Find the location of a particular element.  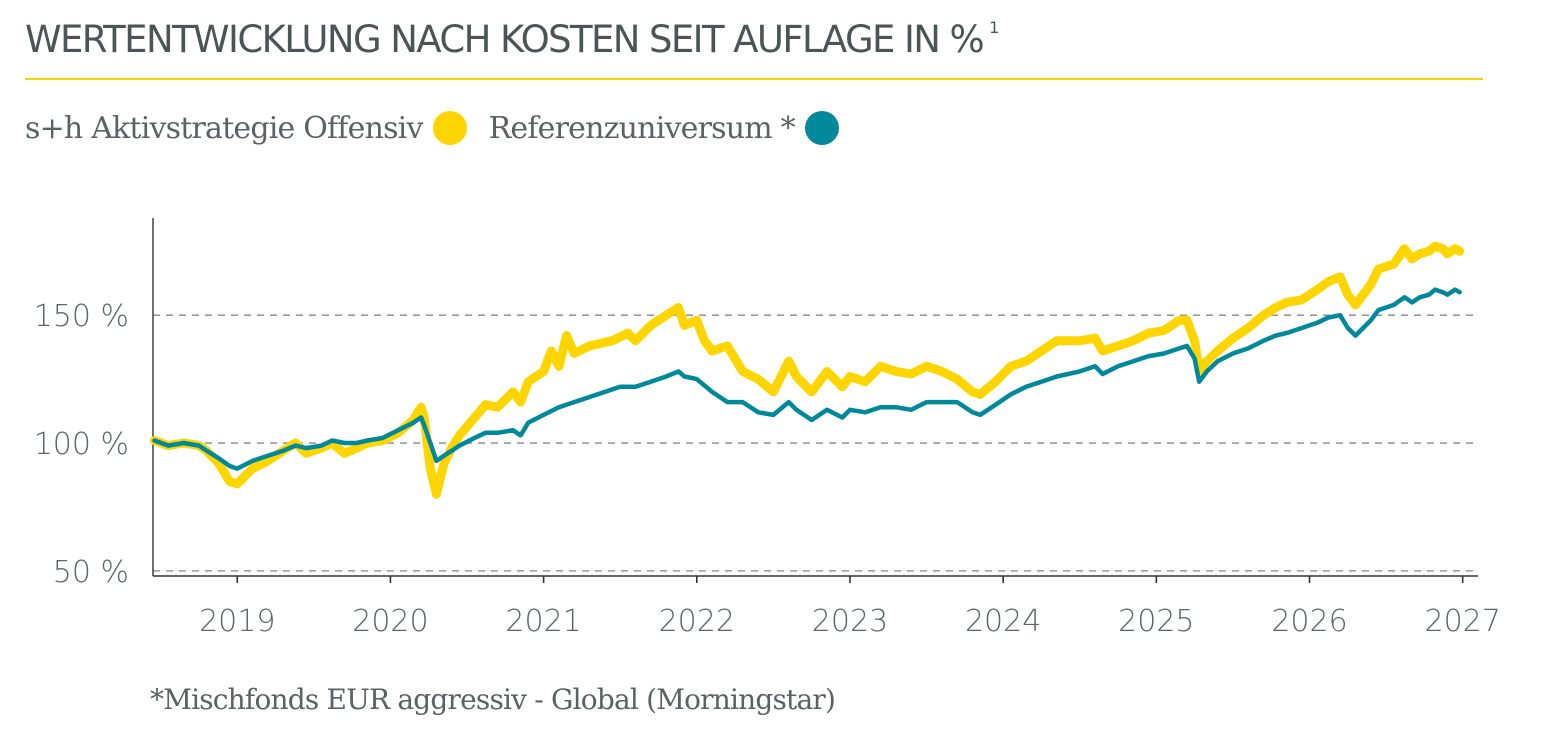

legend-entry-reference: Referenzuniversum * is located at coordinates (664, 128).